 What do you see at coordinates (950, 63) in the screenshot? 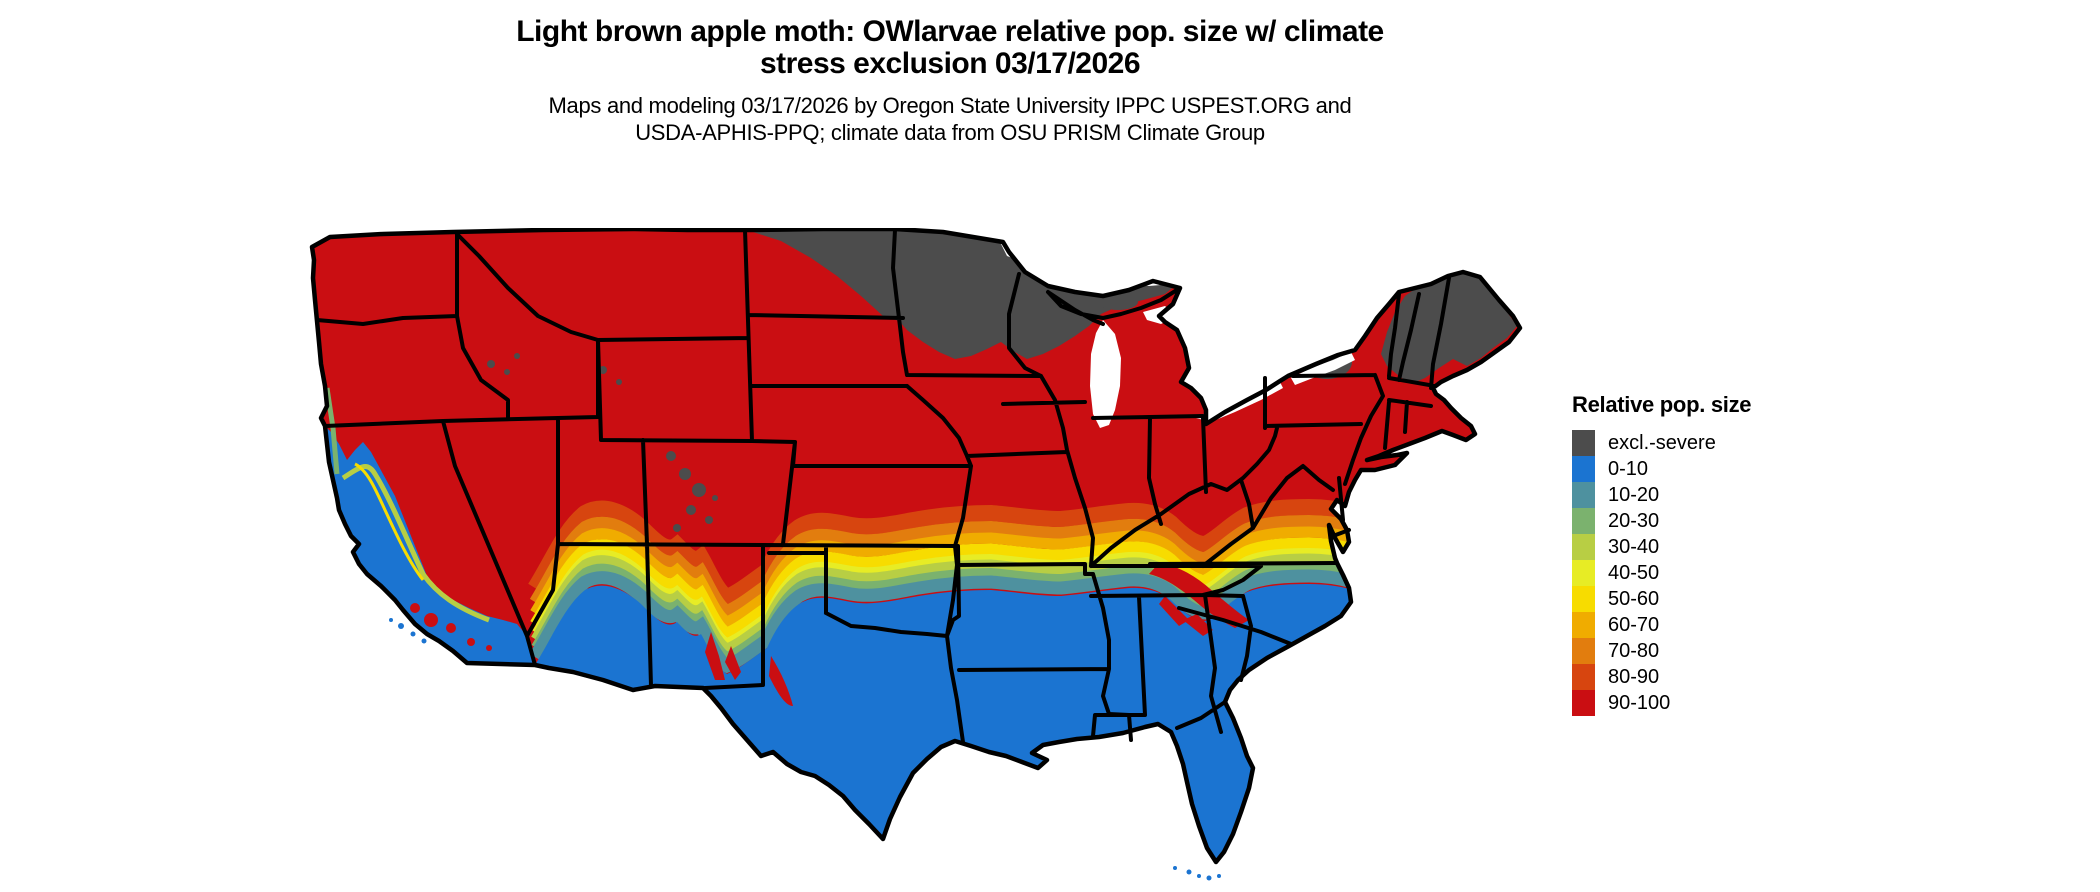
I see `map-title-line2: stress exclusion 03/17/2026` at bounding box center [950, 63].